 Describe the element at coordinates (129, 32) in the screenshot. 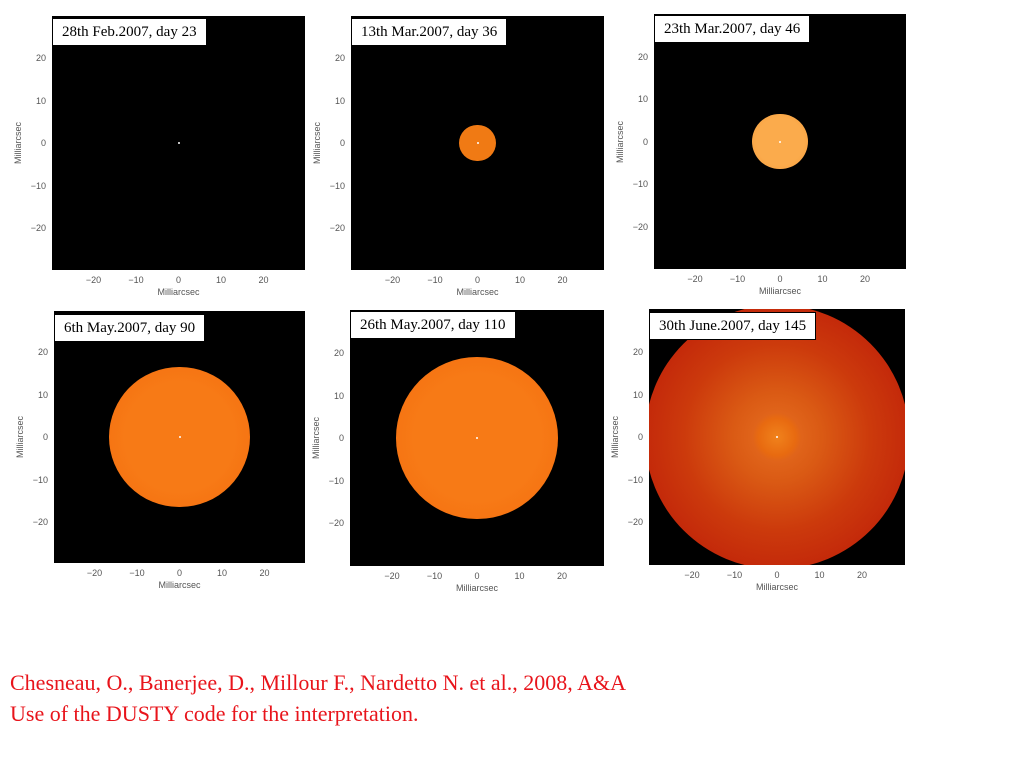

I see `panel-date-label: 28th Feb.2007, day 23` at that location.